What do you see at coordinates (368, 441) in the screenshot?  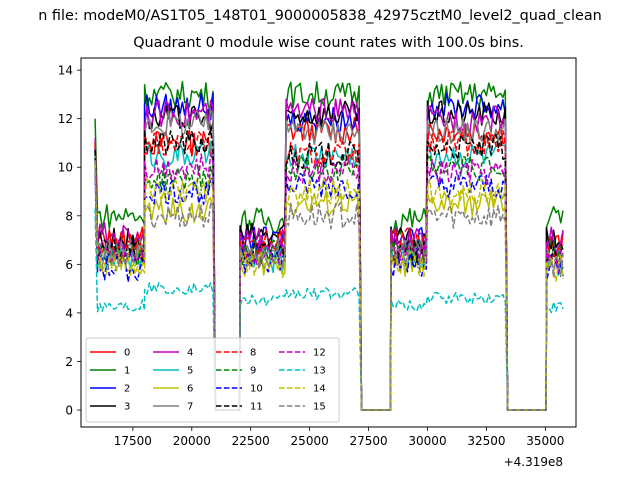 I see `x-tick-label: 27500` at bounding box center [368, 441].